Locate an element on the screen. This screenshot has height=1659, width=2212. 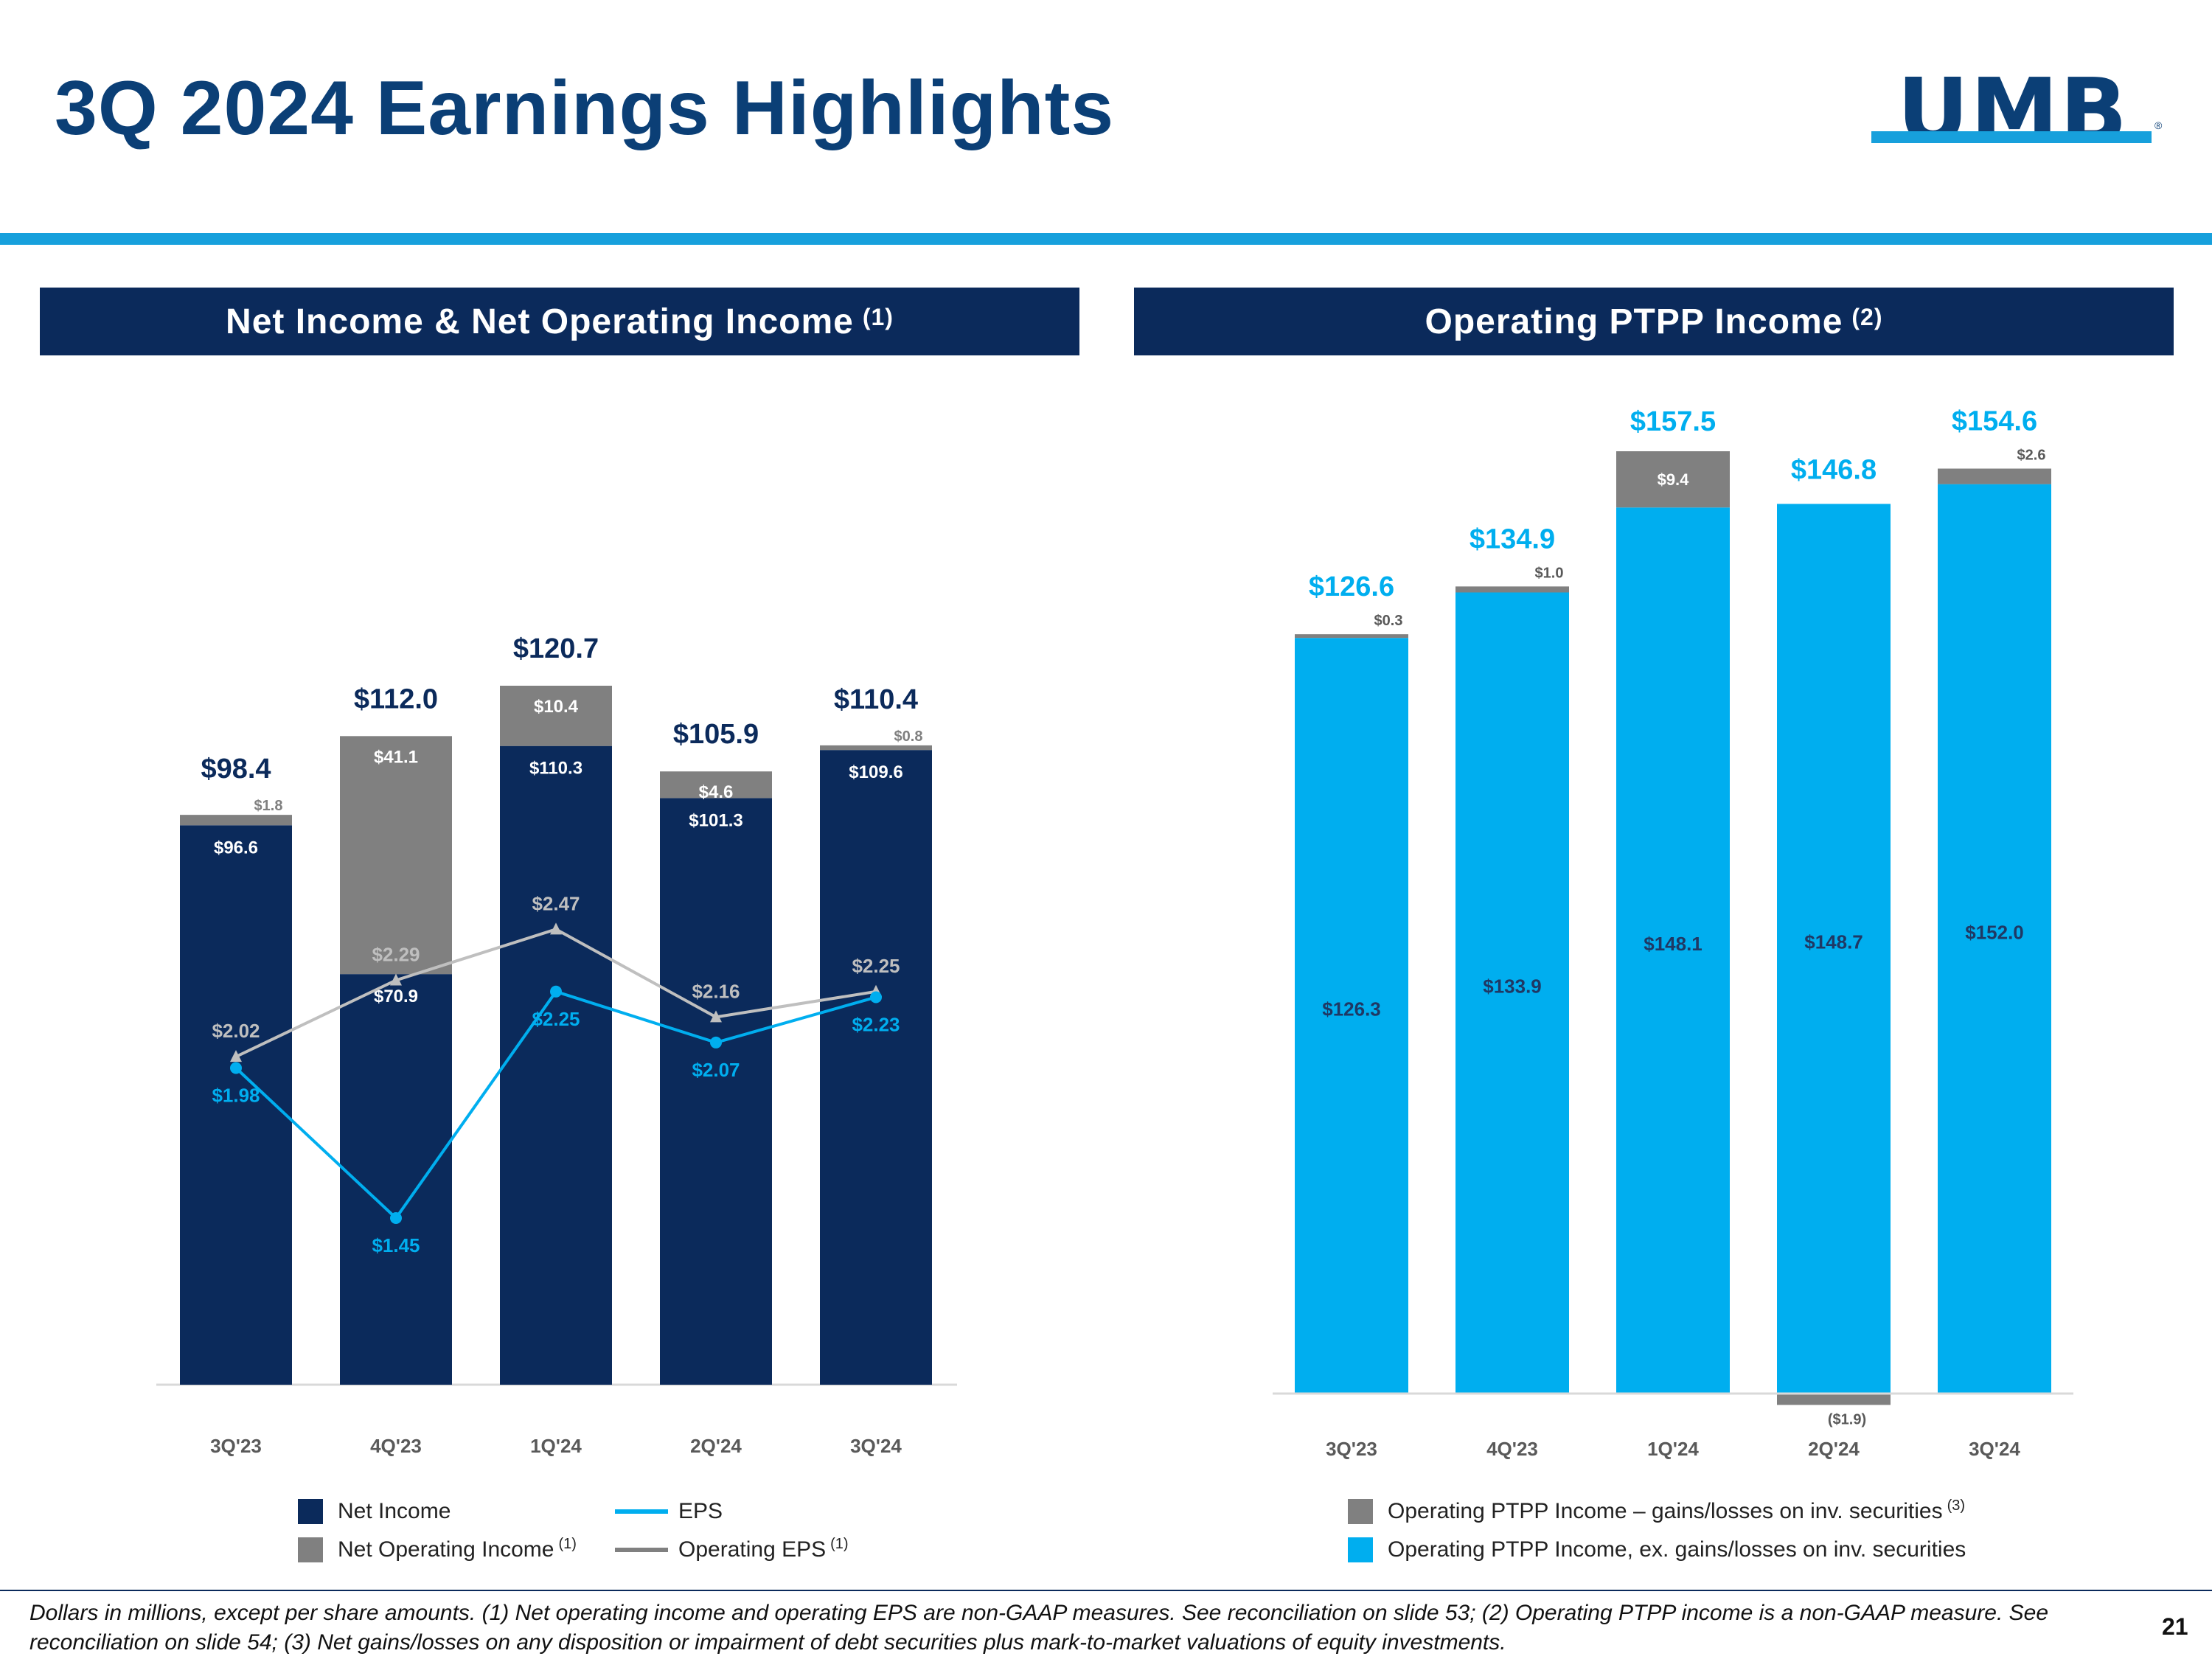
net-operating-income-data-label: $41.1 is located at coordinates (396, 757).